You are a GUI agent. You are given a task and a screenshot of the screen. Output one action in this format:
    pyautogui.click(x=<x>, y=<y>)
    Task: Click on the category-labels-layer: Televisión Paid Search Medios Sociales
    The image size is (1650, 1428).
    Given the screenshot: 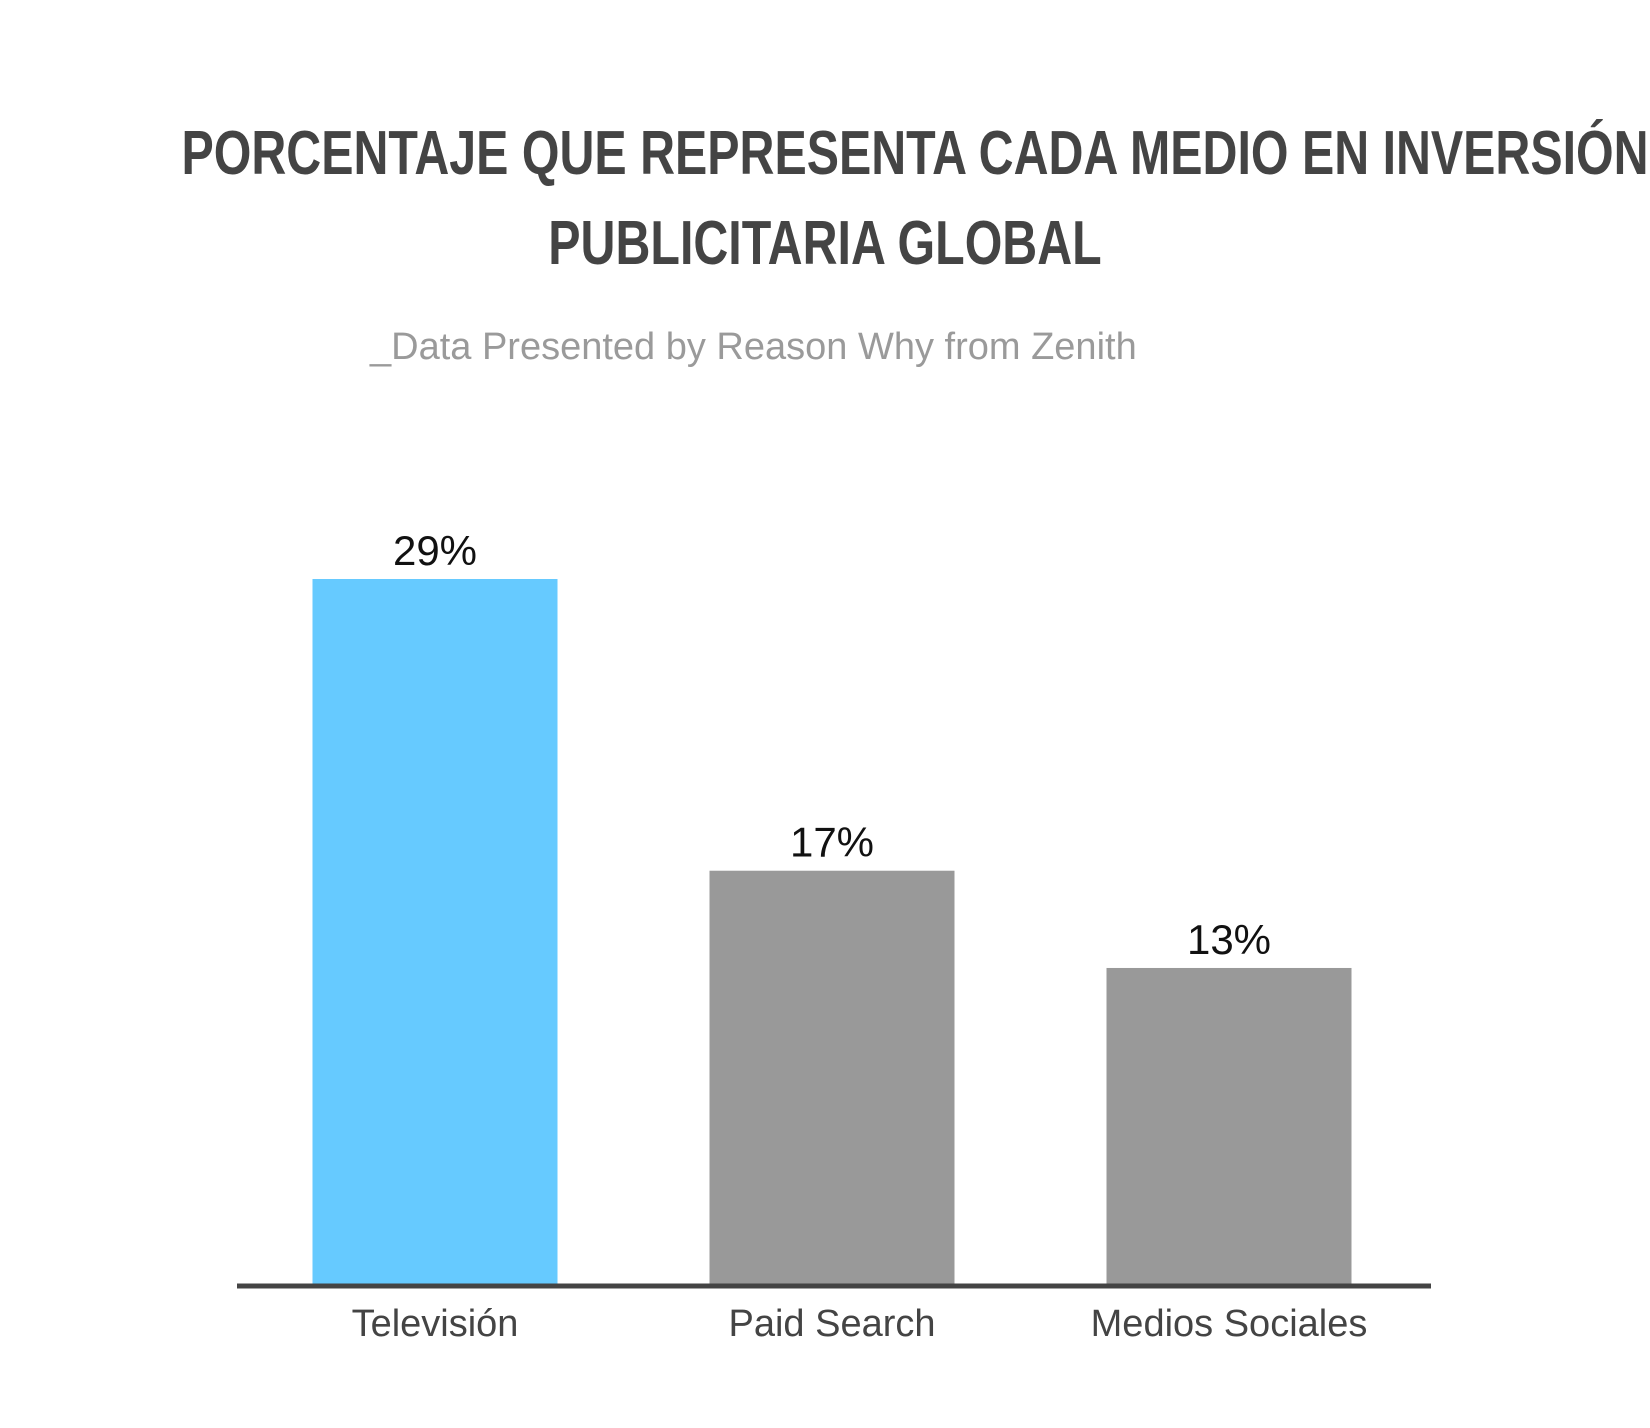 What is the action you would take?
    pyautogui.click(x=860, y=1324)
    